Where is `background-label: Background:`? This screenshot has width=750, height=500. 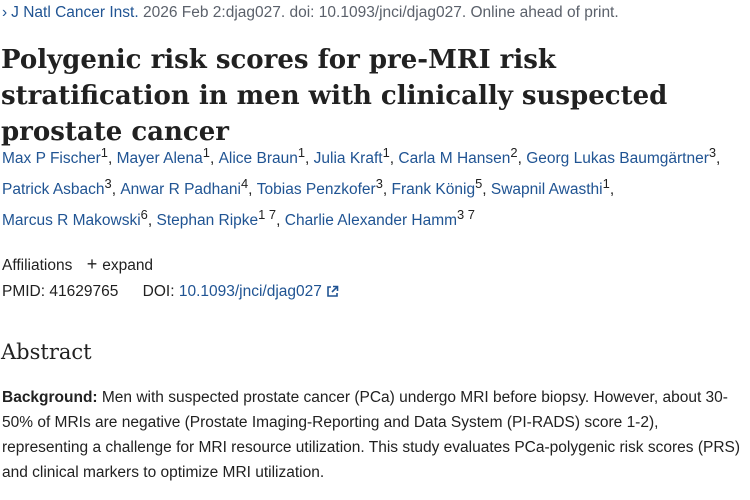 background-label: Background: is located at coordinates (50, 397).